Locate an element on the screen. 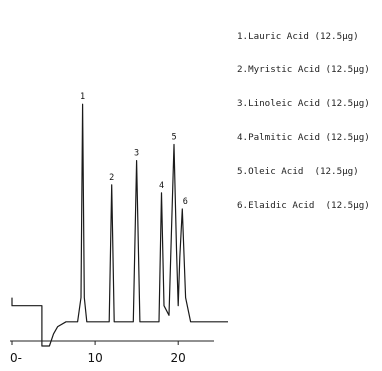 The width and height of the screenshot is (382, 371). x-axis-ticks is located at coordinates (95, 343).